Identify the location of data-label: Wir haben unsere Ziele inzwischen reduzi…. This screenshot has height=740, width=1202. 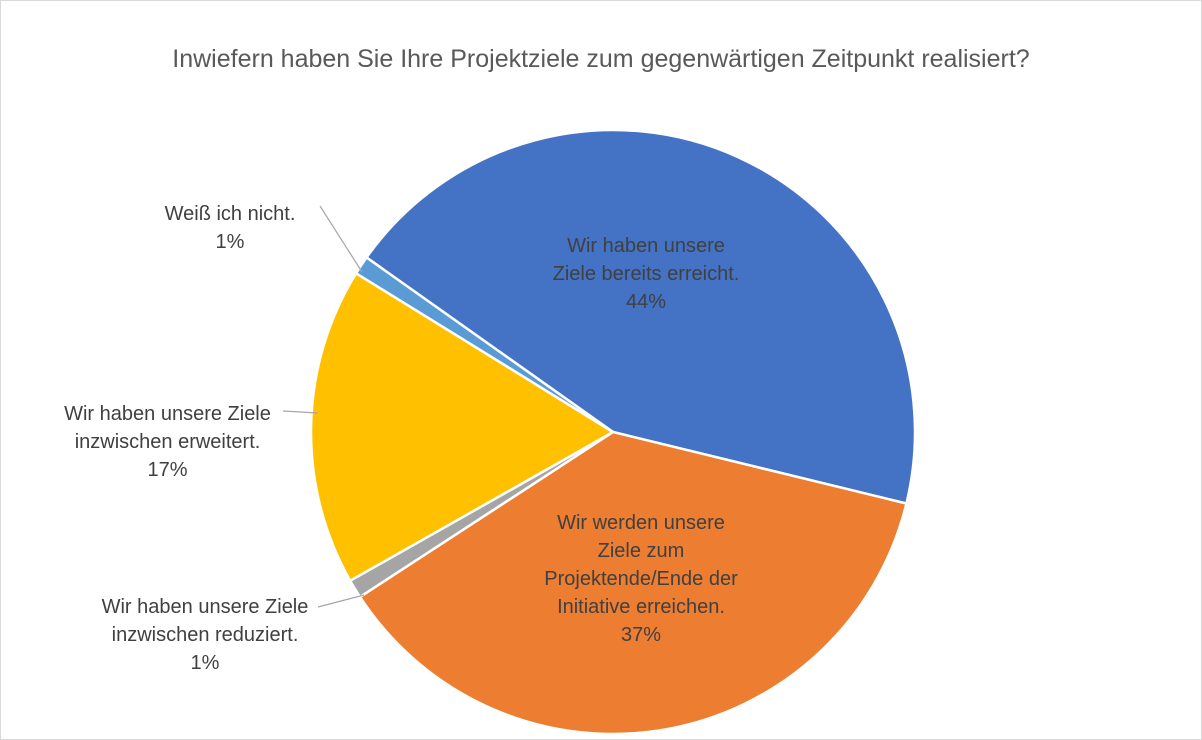
(205, 635).